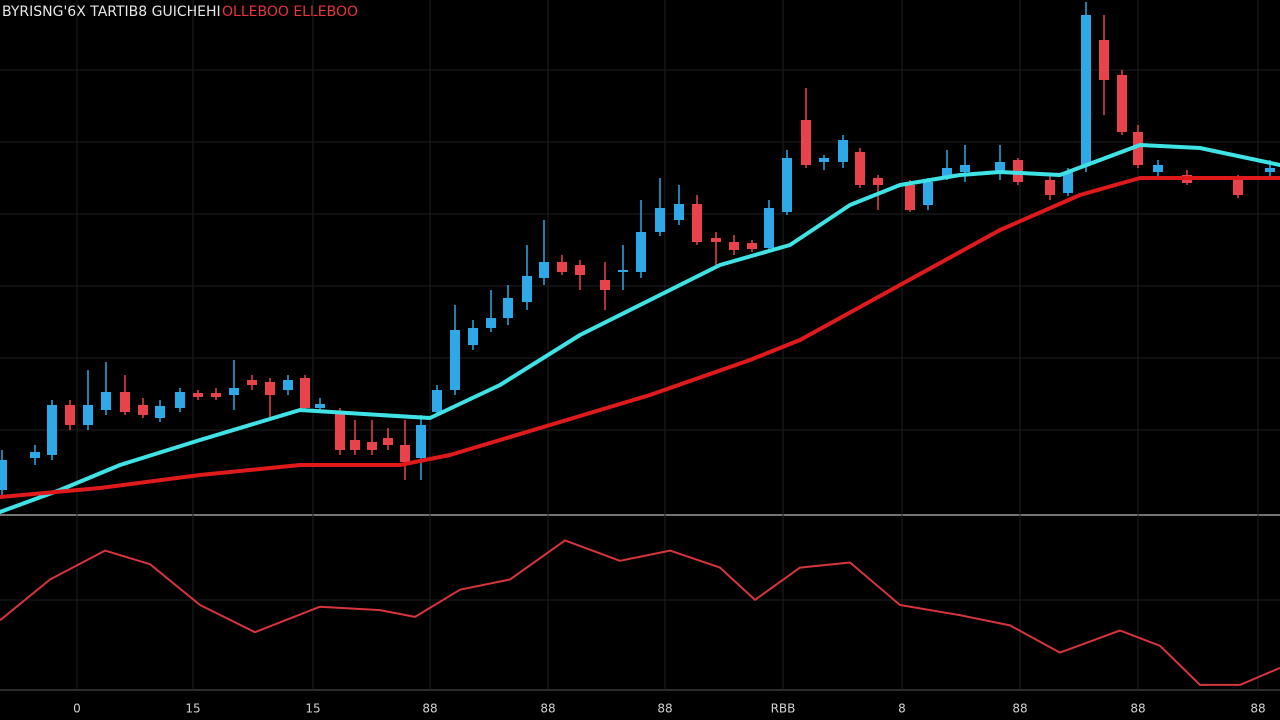  What do you see at coordinates (111, 12) in the screenshot?
I see `chart-title: BYRISNG'6X TARTIB8 GUICHEHI` at bounding box center [111, 12].